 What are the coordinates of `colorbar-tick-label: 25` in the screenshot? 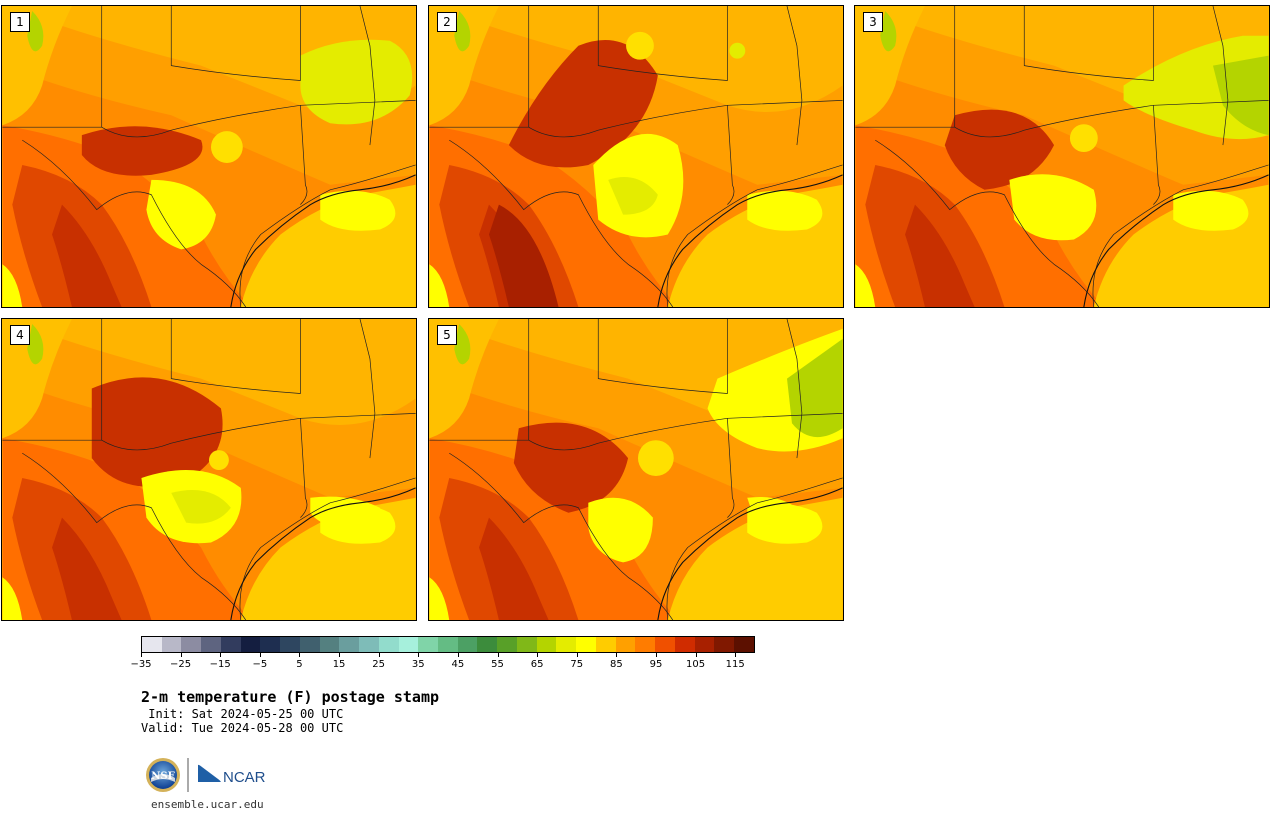 It's located at (379, 664).